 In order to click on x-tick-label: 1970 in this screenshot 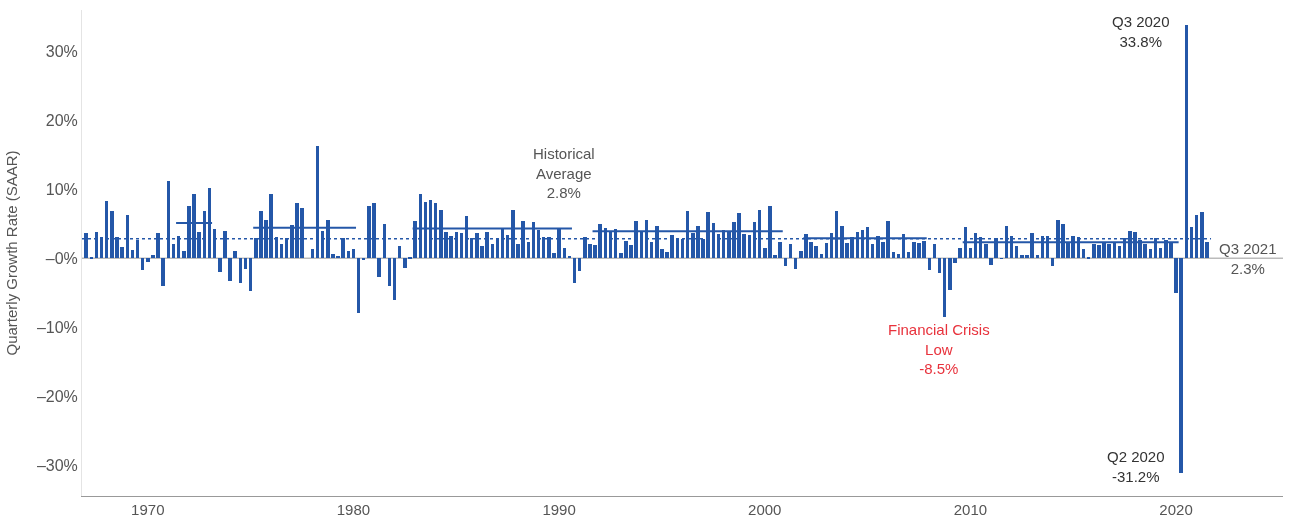, I will do `click(148, 509)`.